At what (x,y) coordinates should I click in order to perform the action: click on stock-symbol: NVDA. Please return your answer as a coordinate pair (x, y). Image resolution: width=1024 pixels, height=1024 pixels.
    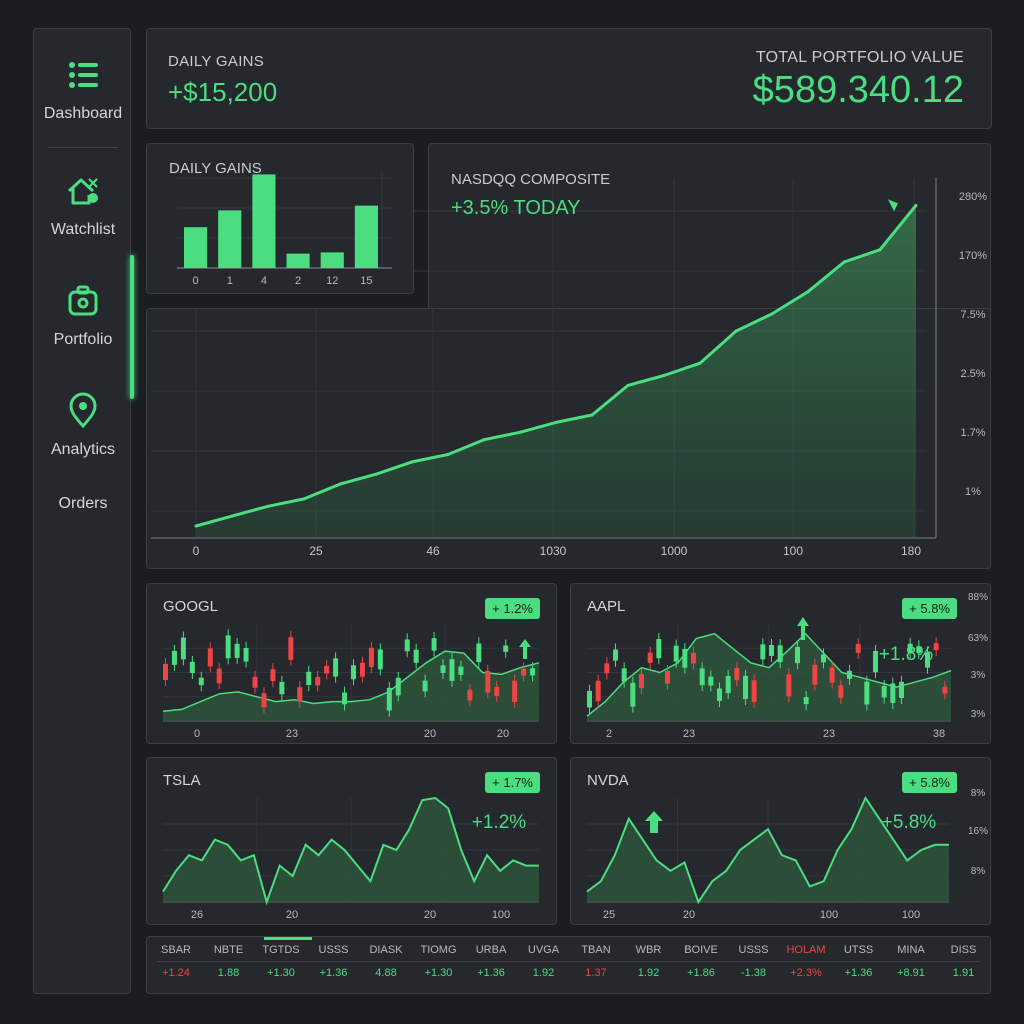
    Looking at the image, I should click on (608, 780).